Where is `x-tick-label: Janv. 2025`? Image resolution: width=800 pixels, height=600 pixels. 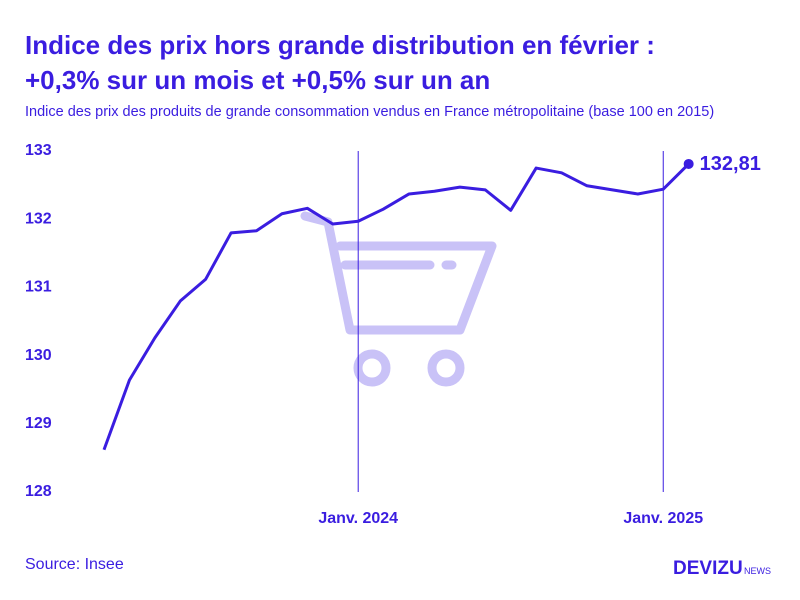
x-tick-label: Janv. 2025 is located at coordinates (663, 518).